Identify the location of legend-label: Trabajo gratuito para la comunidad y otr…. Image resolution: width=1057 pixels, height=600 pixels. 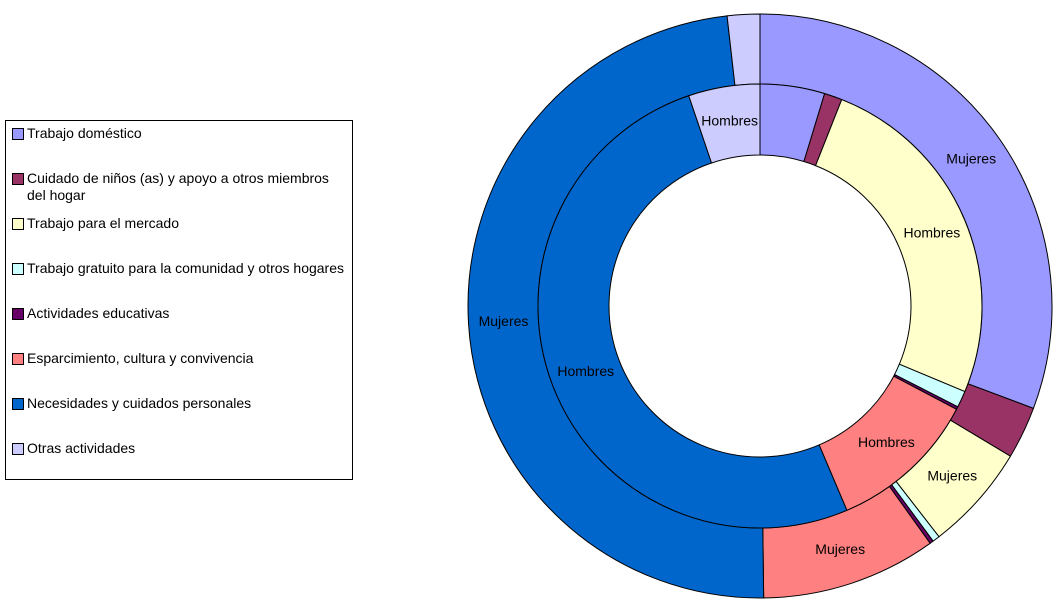
(185, 268).